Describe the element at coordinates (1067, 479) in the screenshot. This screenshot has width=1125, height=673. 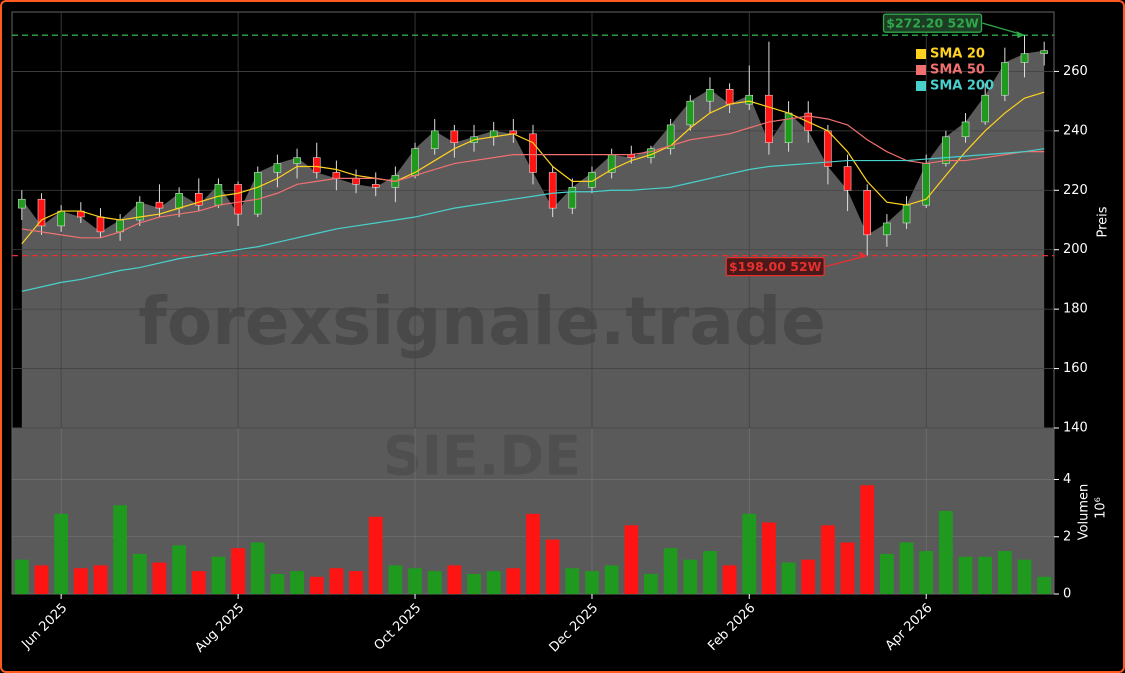
I see `y-tick-label: 4` at that location.